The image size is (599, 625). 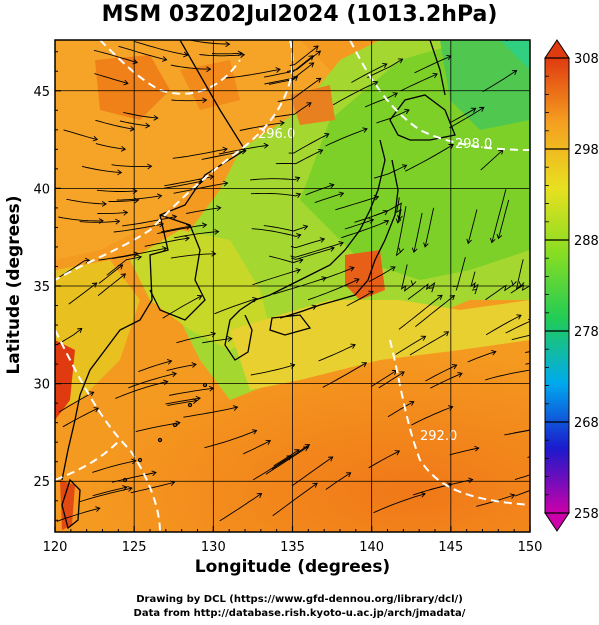 I want to click on colorbar-scale, so click(x=557, y=285).